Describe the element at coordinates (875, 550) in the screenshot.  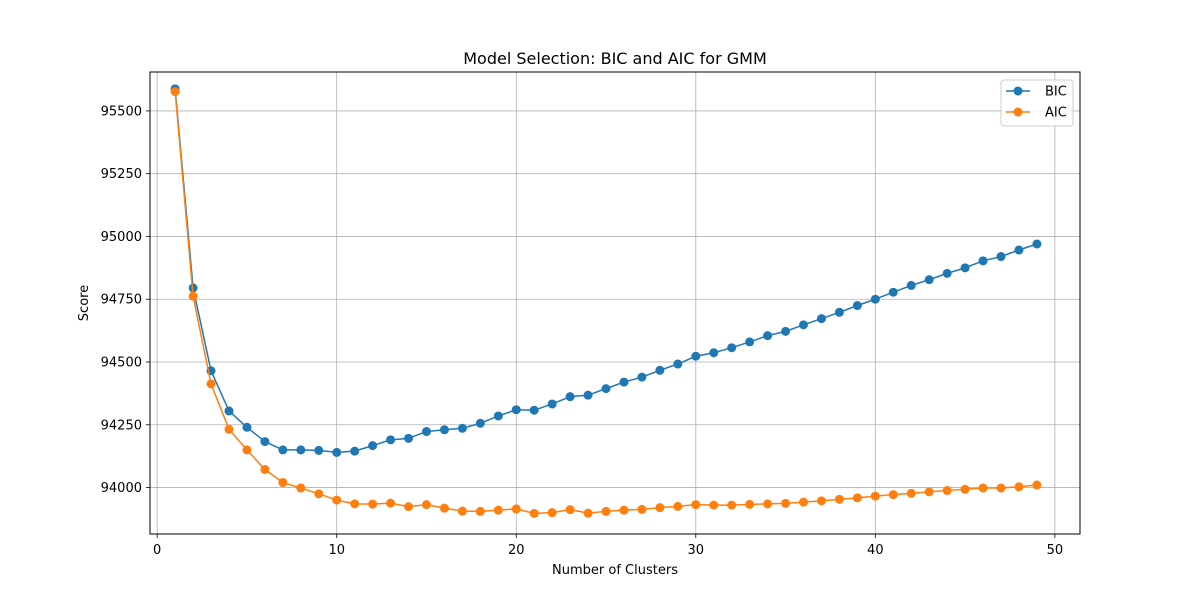
I see `x-tick-label: 40` at that location.